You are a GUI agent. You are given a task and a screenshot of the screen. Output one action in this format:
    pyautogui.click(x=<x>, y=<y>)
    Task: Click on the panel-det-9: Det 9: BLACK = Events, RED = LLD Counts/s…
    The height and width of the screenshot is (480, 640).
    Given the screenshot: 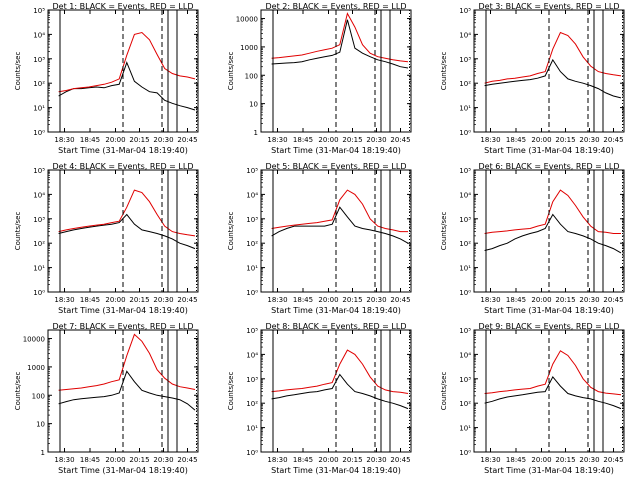 What is the action you would take?
    pyautogui.click(x=532, y=398)
    